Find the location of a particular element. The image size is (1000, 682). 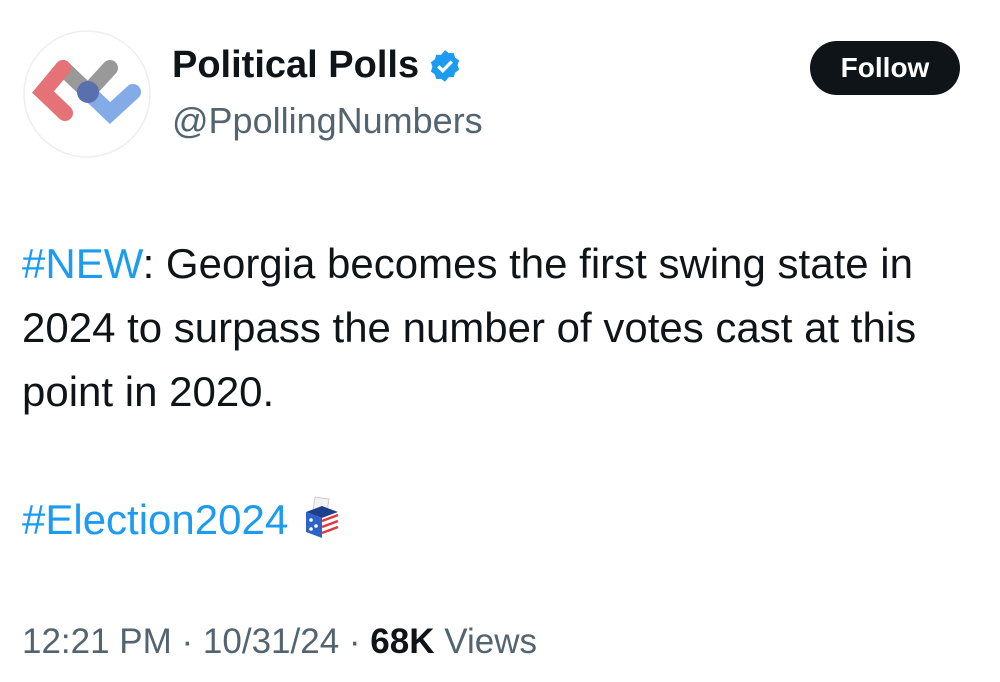

ballot-box-icon is located at coordinates (322, 517).